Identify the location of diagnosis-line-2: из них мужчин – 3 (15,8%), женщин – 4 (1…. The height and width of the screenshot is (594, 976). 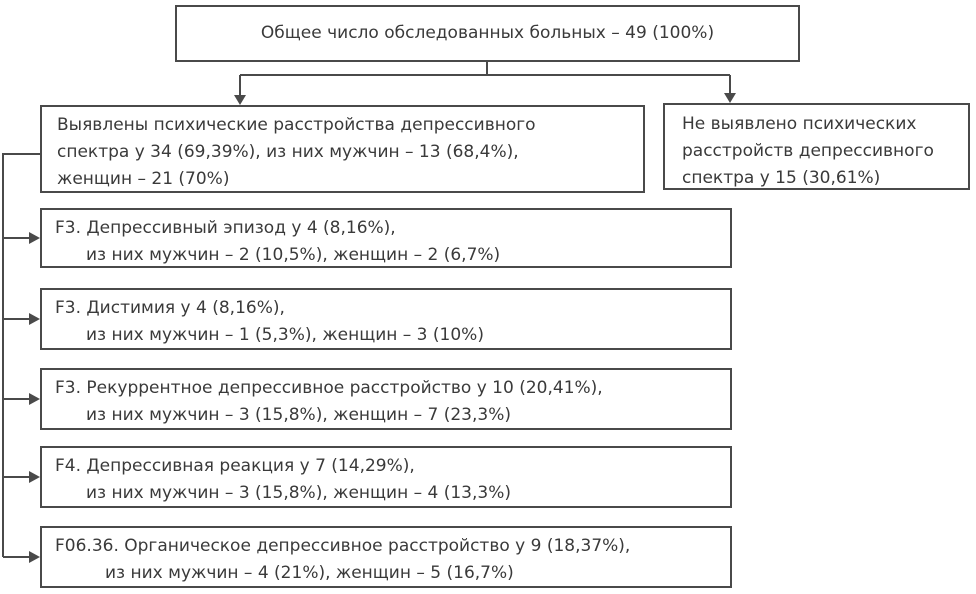
(298, 493).